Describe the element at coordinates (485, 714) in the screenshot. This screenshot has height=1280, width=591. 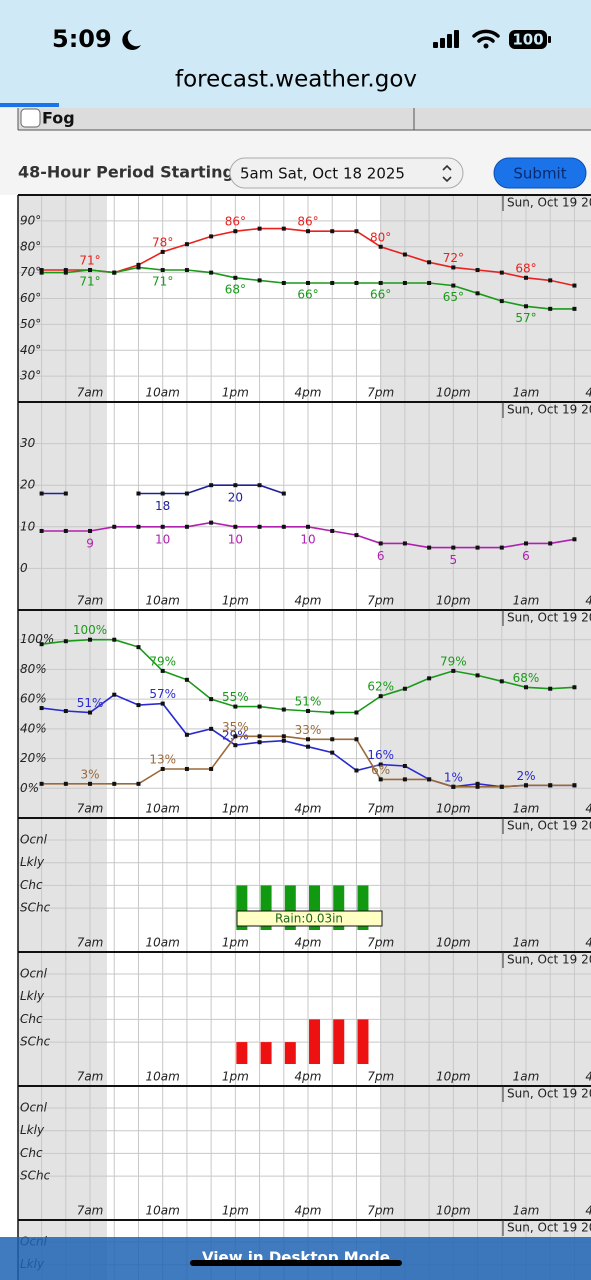
I see `night-shade` at that location.